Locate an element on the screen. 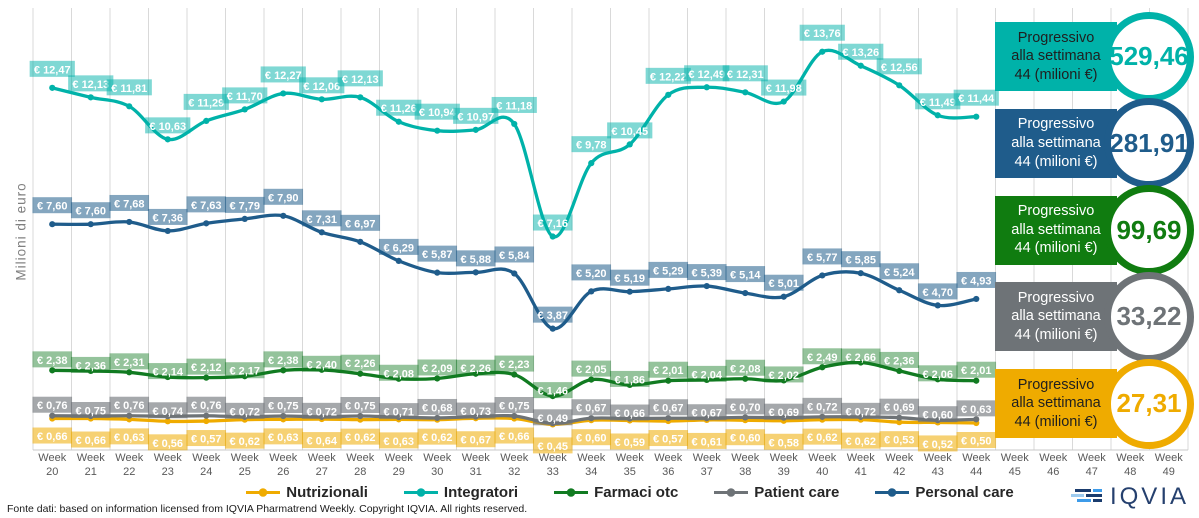 Image resolution: width=1199 pixels, height=518 pixels. data-label: € 2,08 is located at coordinates (398, 374).